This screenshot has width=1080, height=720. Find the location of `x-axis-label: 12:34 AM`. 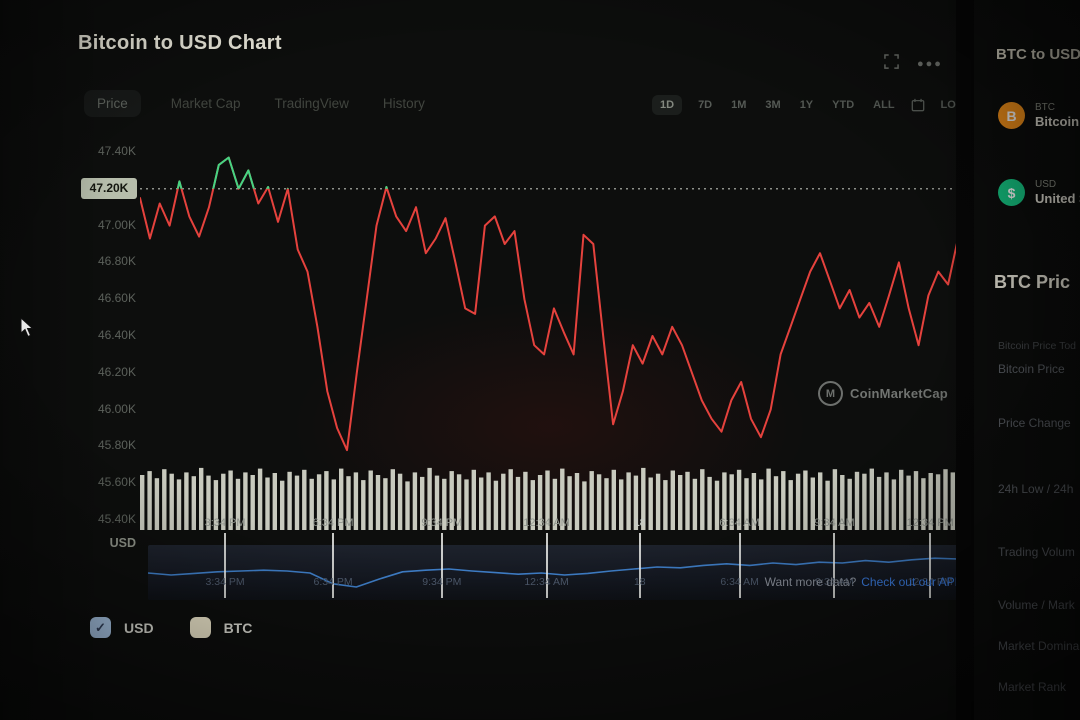

x-axis-label: 12:34 AM is located at coordinates (546, 523).